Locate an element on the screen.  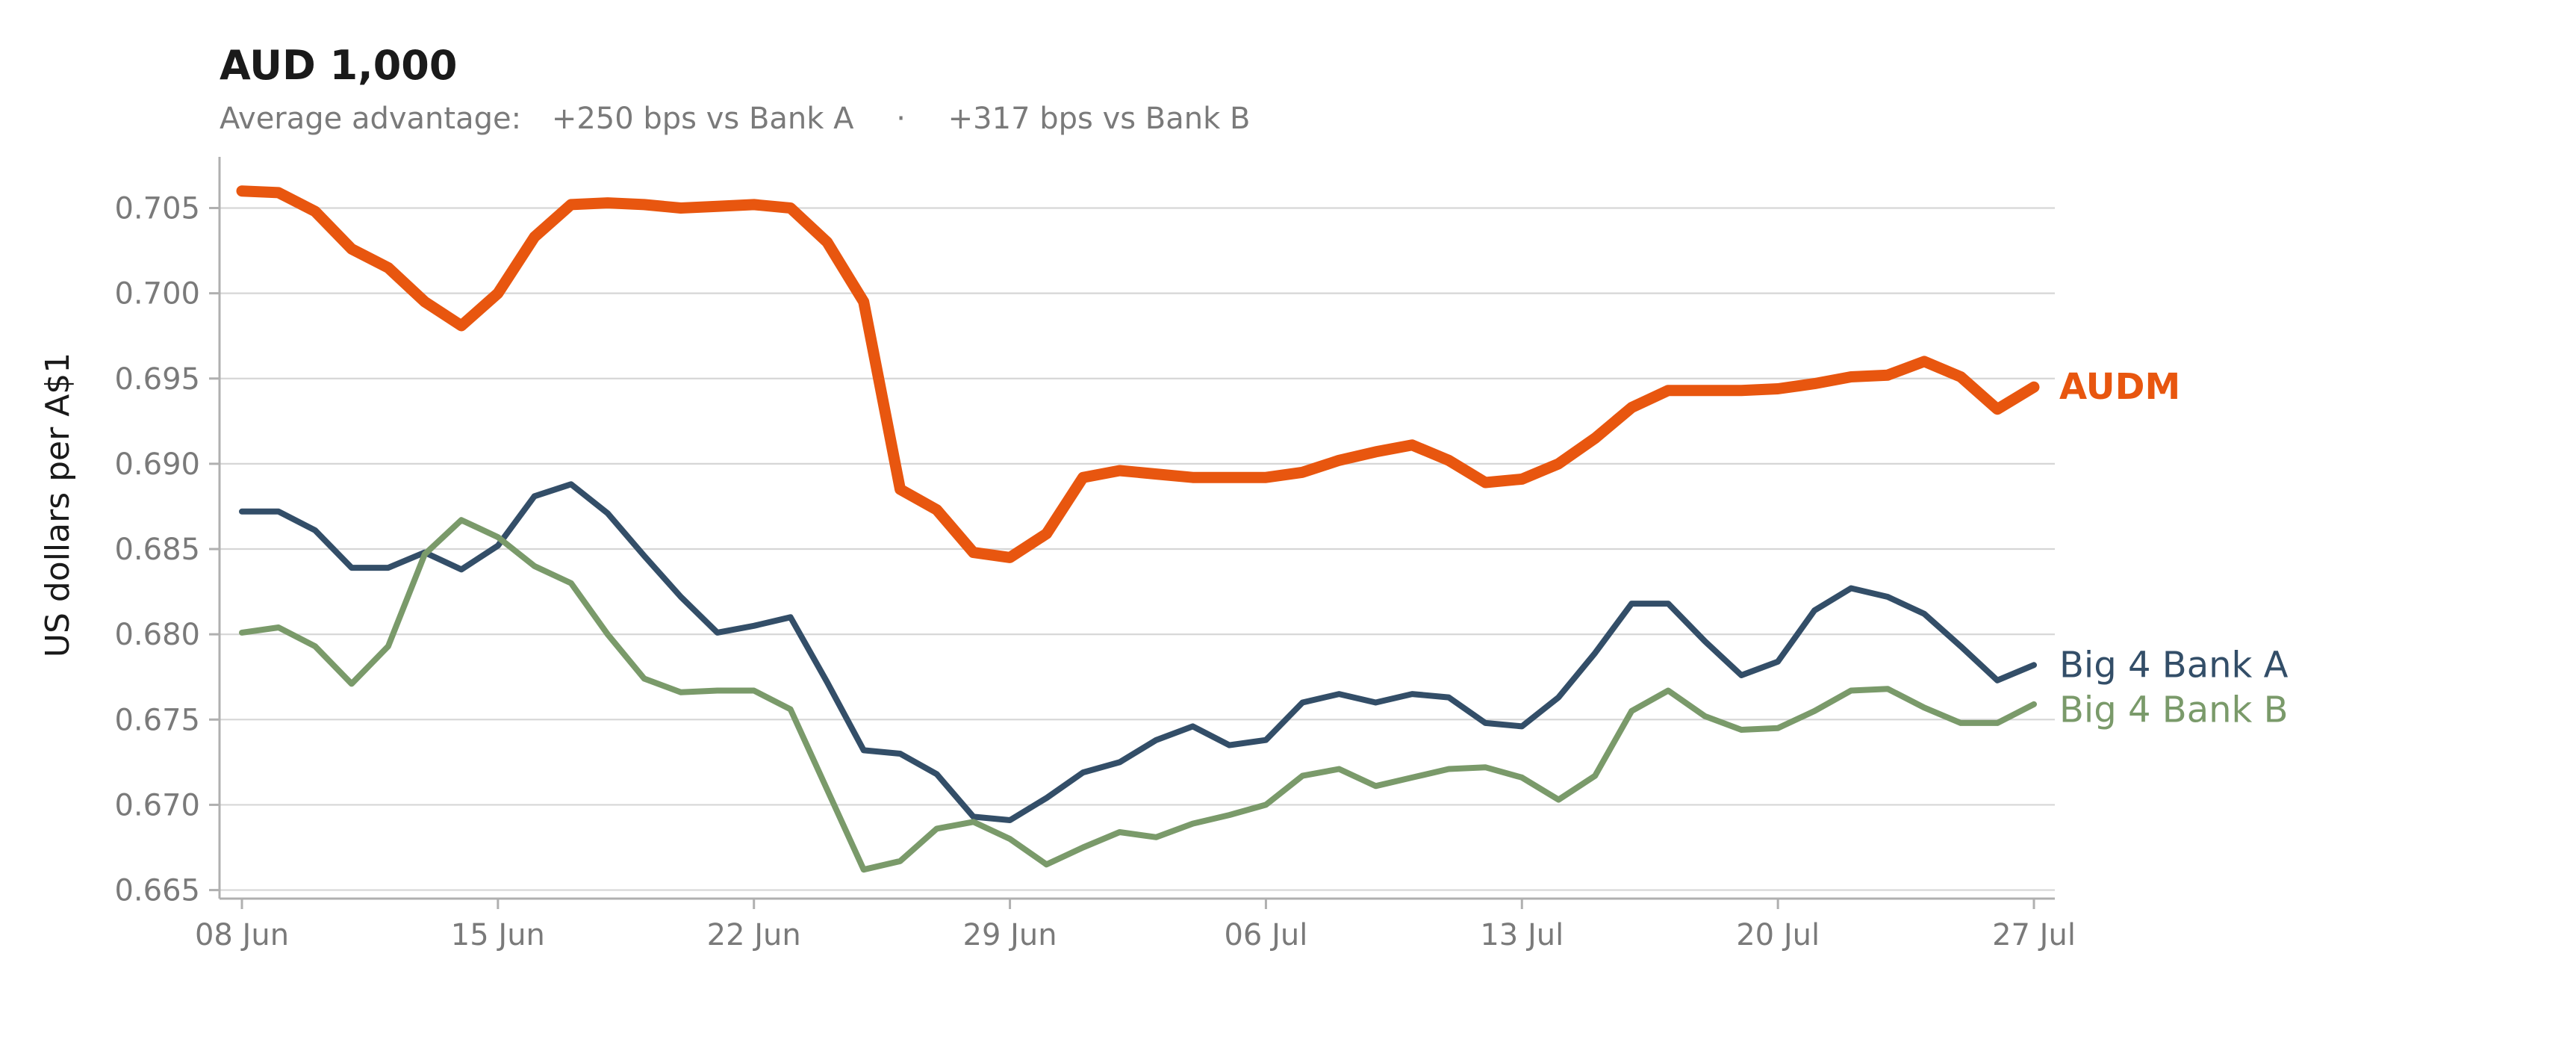
y-tick-label: 0.670 is located at coordinates (157, 805).